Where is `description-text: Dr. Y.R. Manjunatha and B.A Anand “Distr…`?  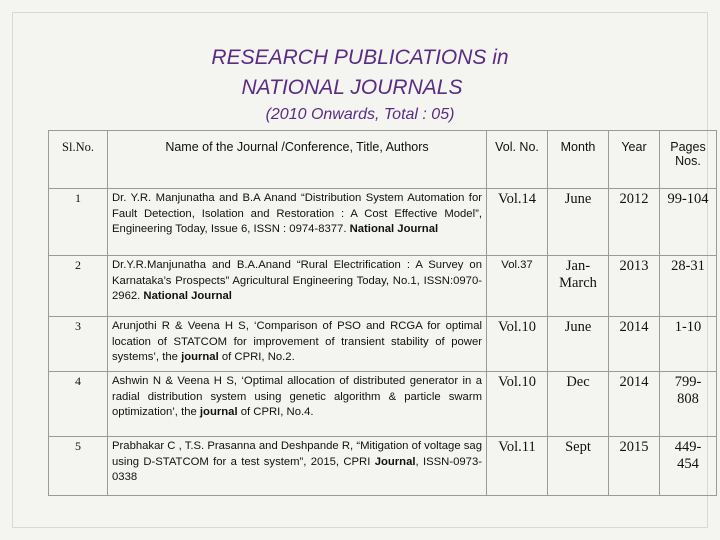
description-text: Dr. Y.R. Manjunatha and B.A Anand “Distr… is located at coordinates (297, 213).